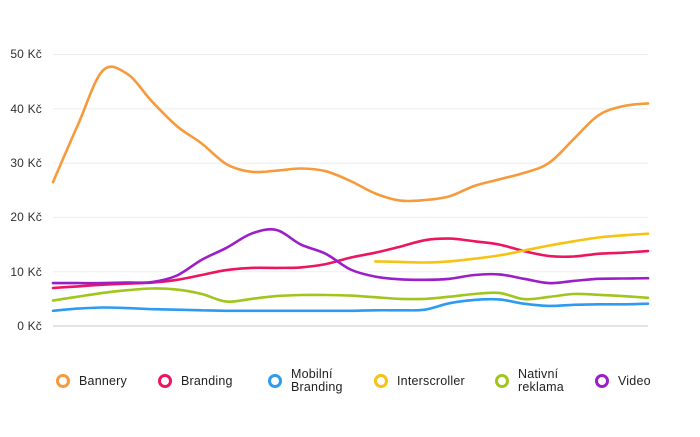 This screenshot has height=437, width=700. I want to click on series-line-mobilni-branding, so click(350, 305).